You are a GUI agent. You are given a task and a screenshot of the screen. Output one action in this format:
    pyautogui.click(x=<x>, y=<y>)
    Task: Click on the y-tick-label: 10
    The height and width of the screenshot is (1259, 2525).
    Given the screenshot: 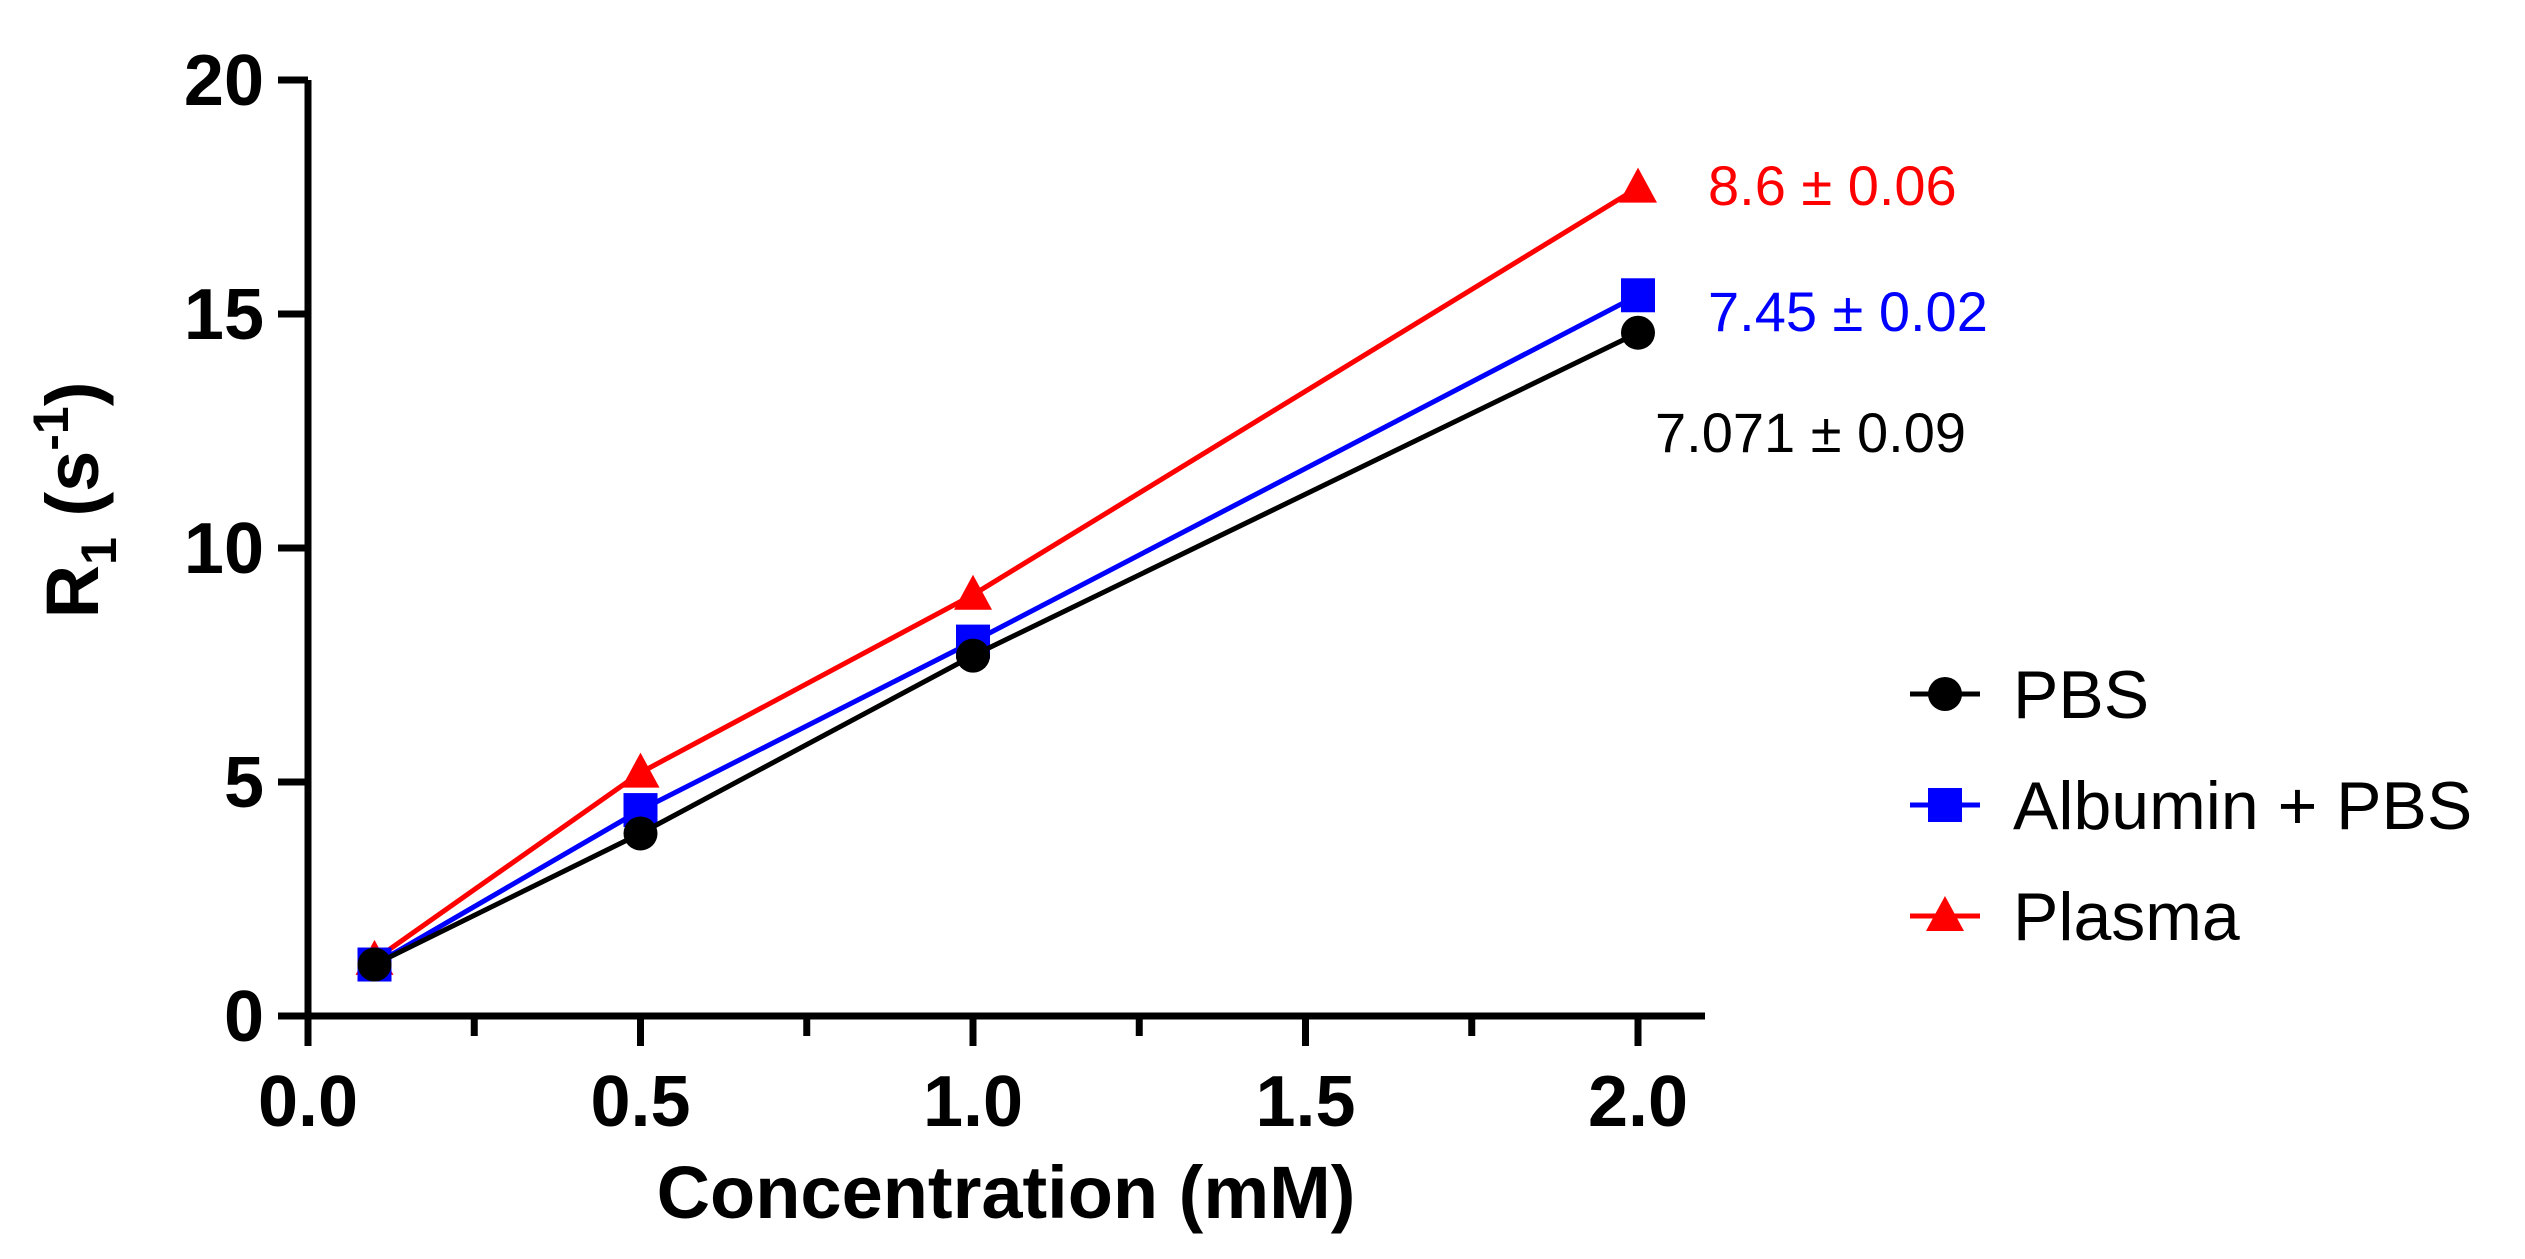 What is the action you would take?
    pyautogui.click(x=224, y=549)
    